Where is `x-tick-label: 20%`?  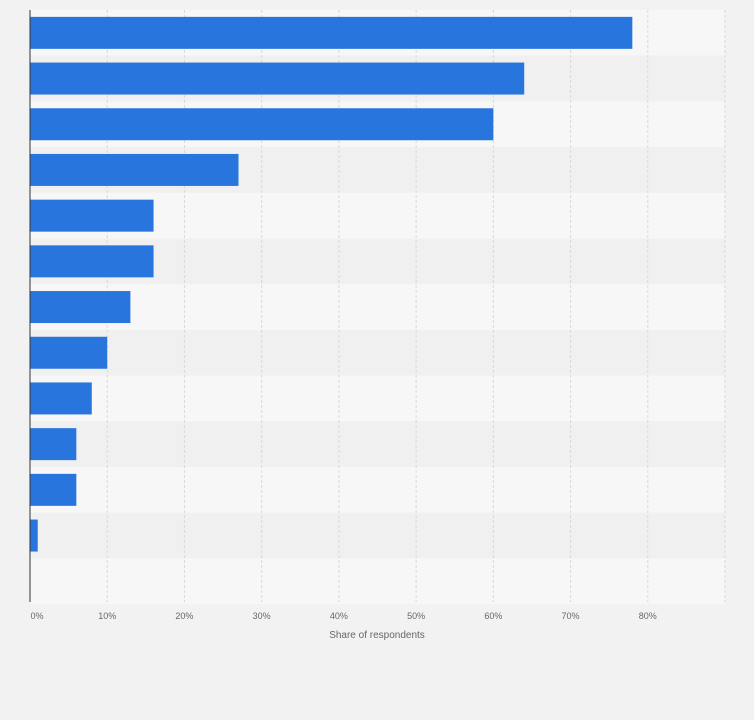
x-tick-label: 20% is located at coordinates (184, 616).